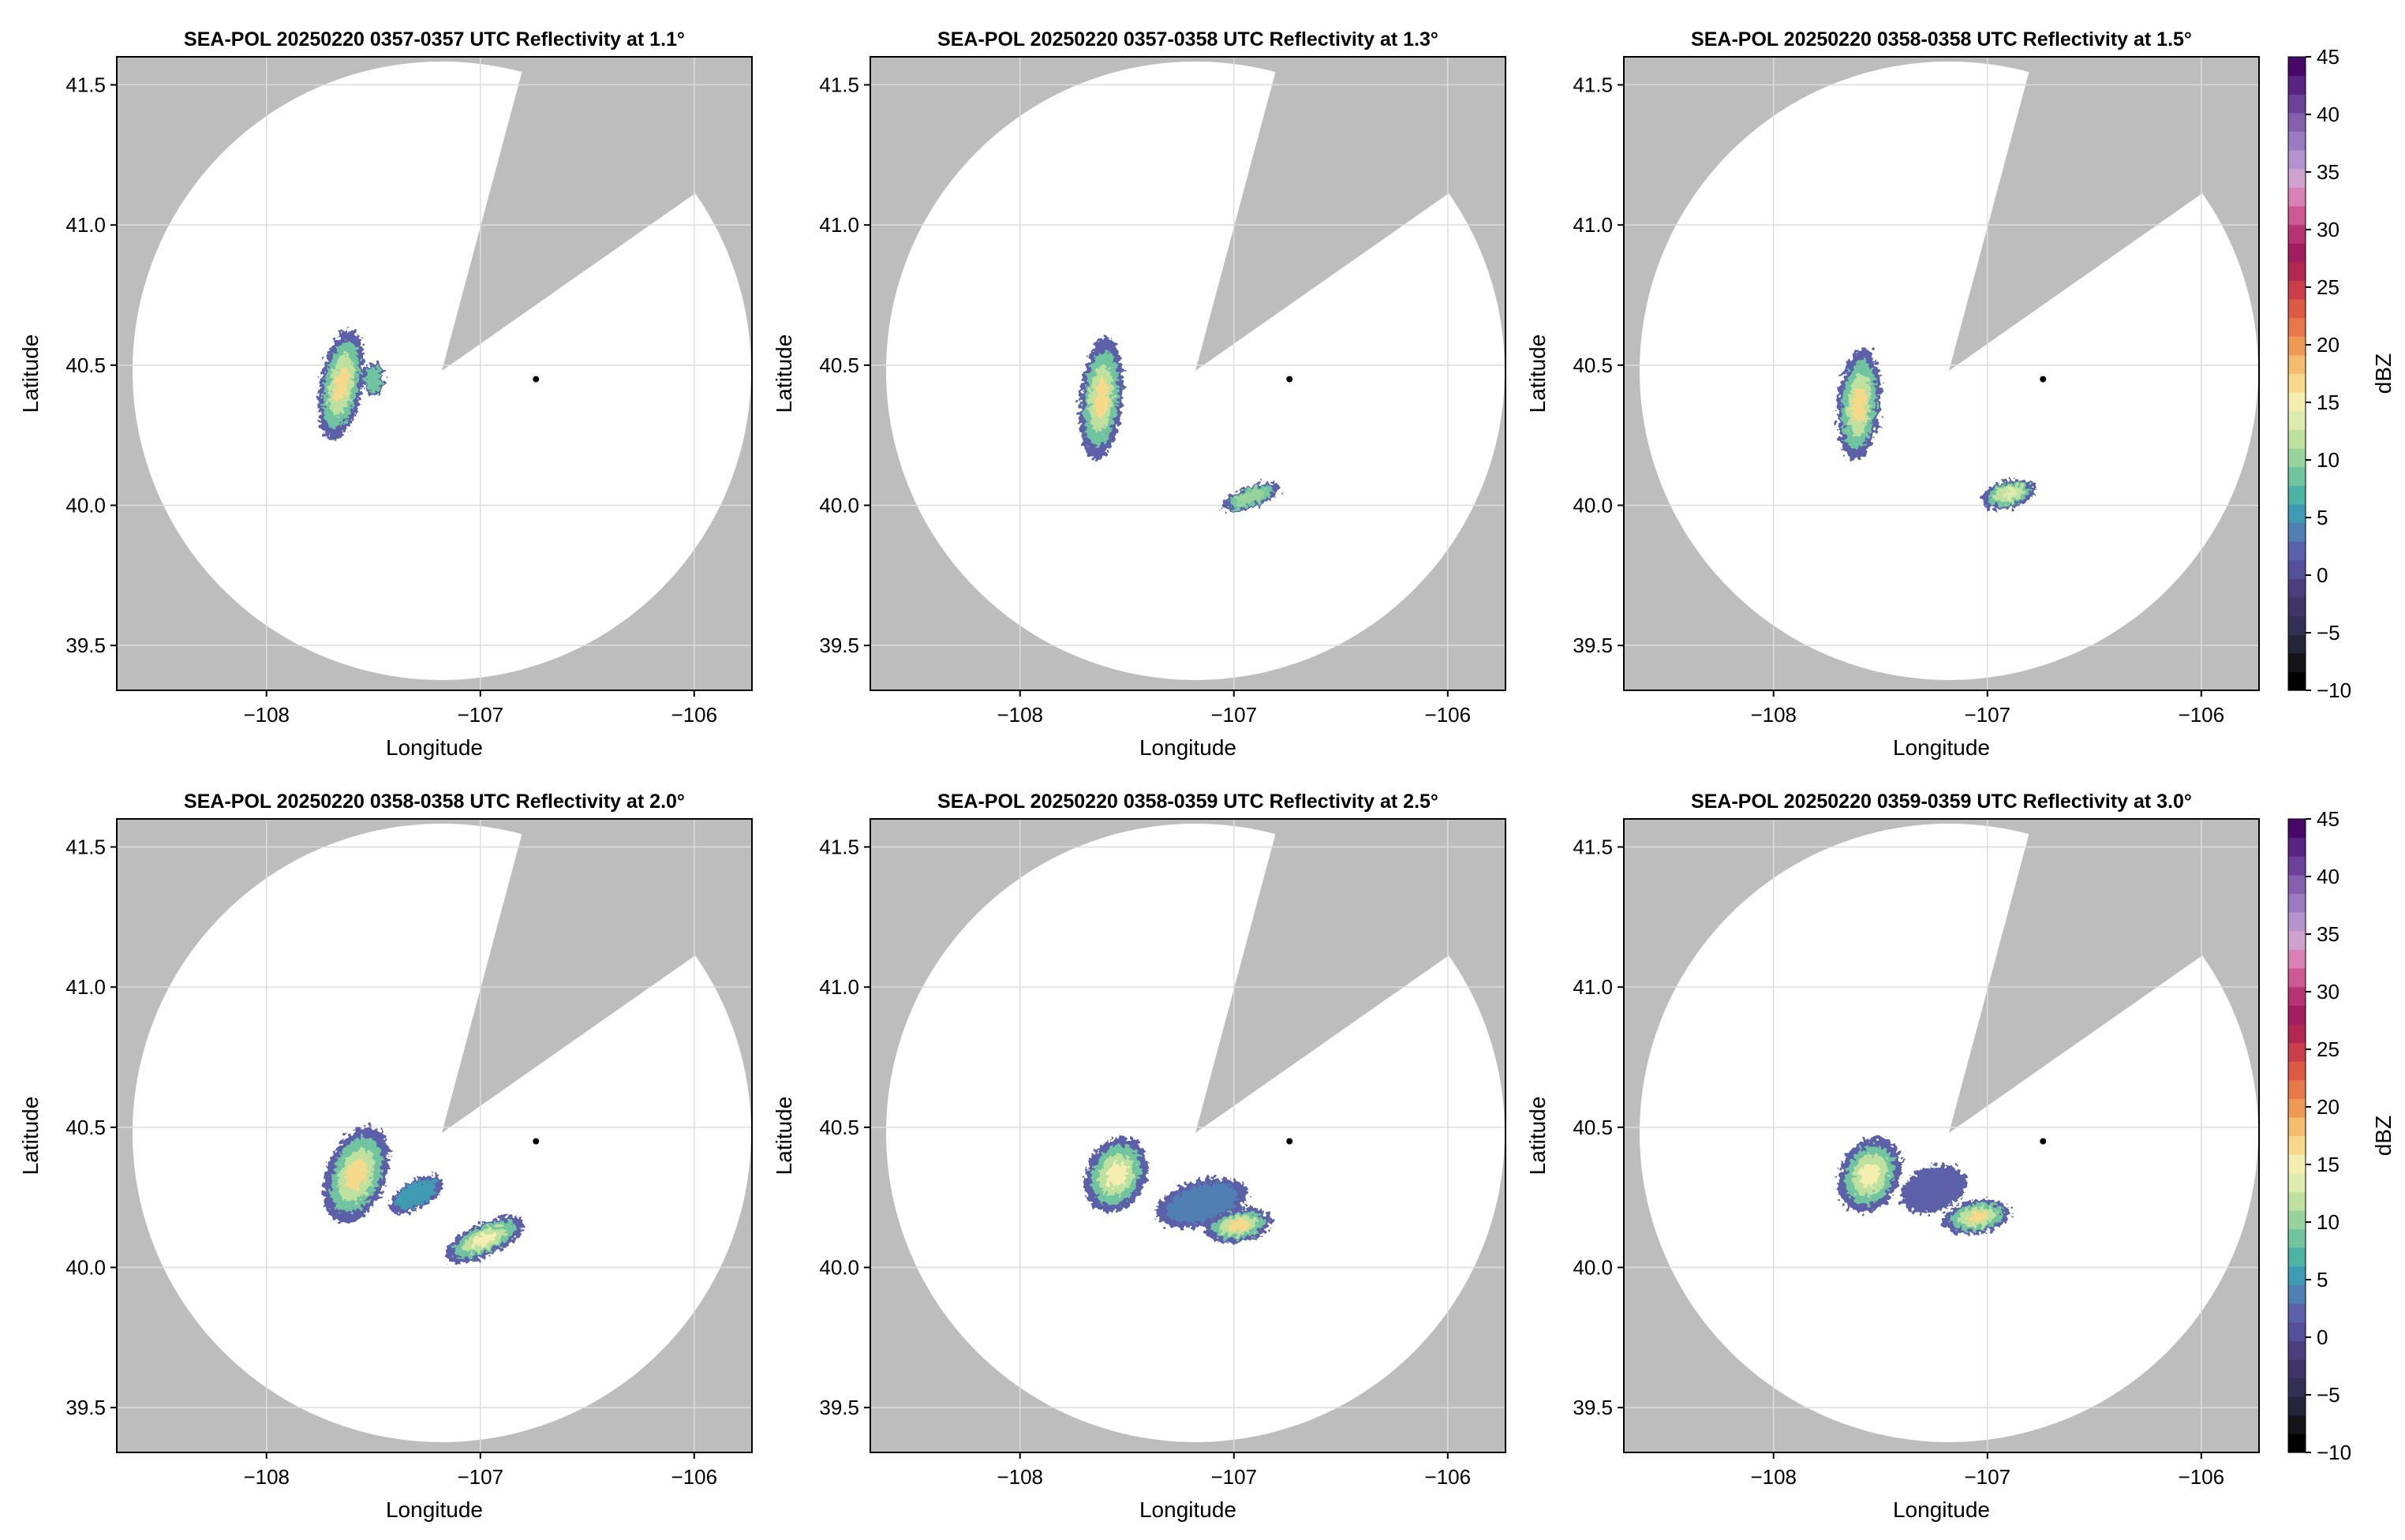  Describe the element at coordinates (2328, 819) in the screenshot. I see `colorbar-tick-label: 45` at that location.